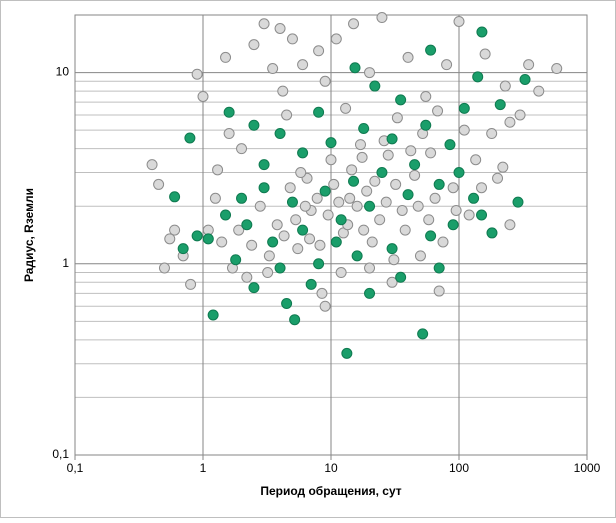 Image resolution: width=616 pixels, height=523 pixels. I want to click on y-tick-label: 0,1, so click(60, 454).